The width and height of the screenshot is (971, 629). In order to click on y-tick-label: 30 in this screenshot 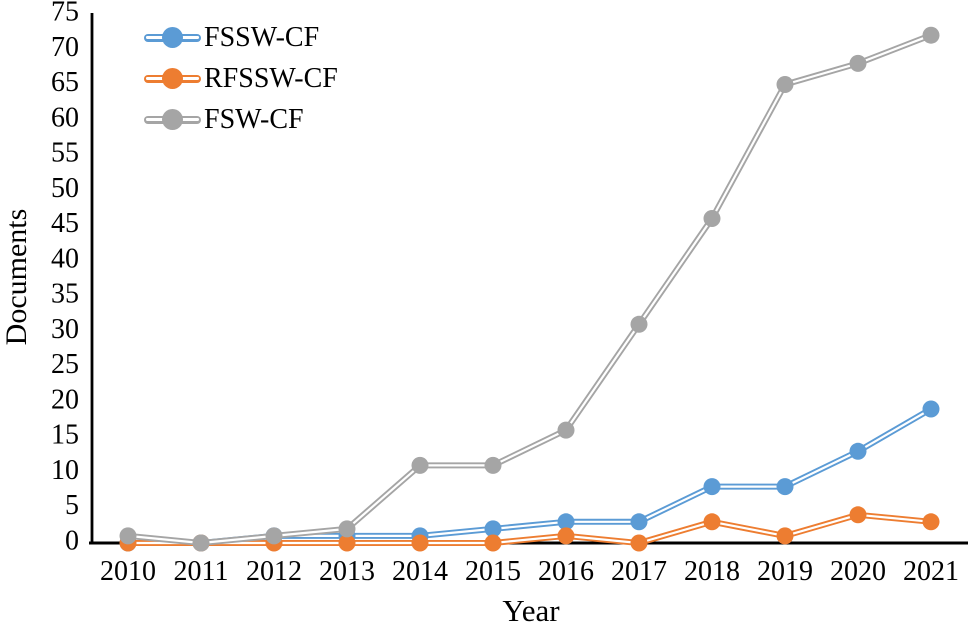, I will do `click(65, 329)`.